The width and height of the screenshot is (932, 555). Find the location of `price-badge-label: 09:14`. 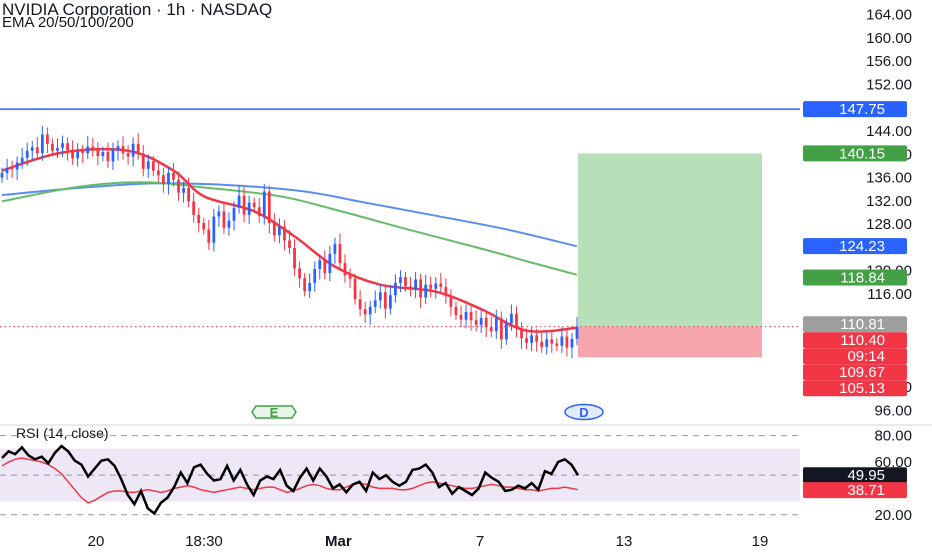

price-badge-label: 09:14 is located at coordinates (866, 356).